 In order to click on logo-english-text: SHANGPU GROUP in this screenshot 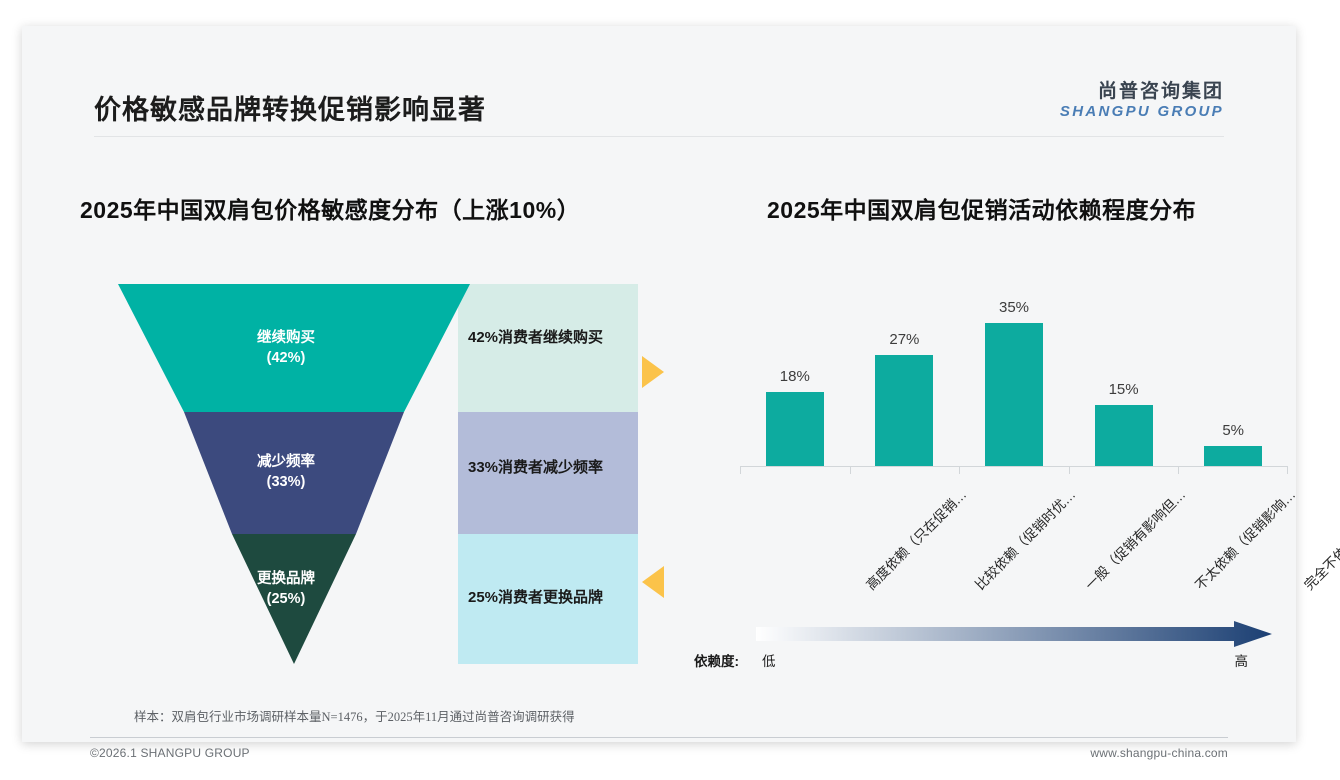, I will do `click(1141, 111)`.